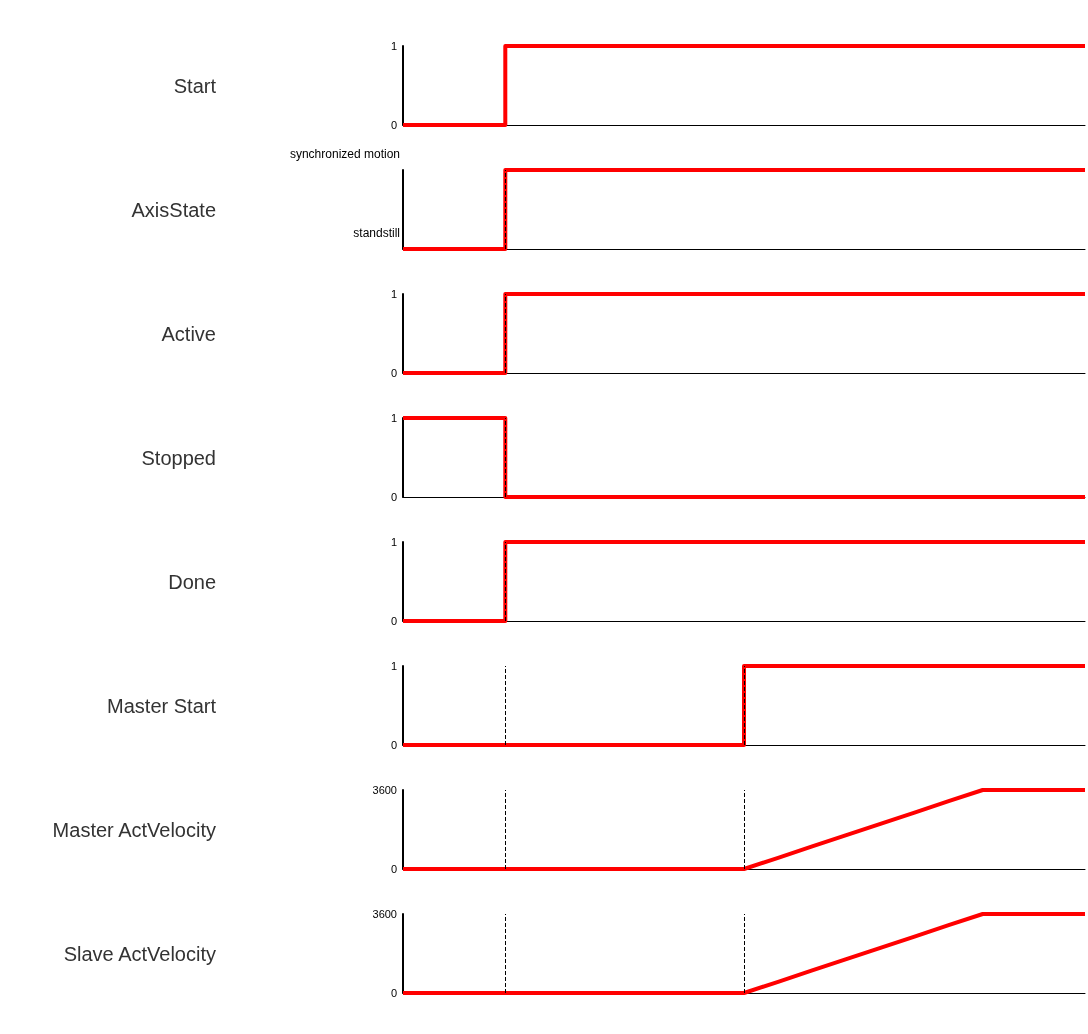  I want to click on y-axis-title: Stopped, so click(178, 457).